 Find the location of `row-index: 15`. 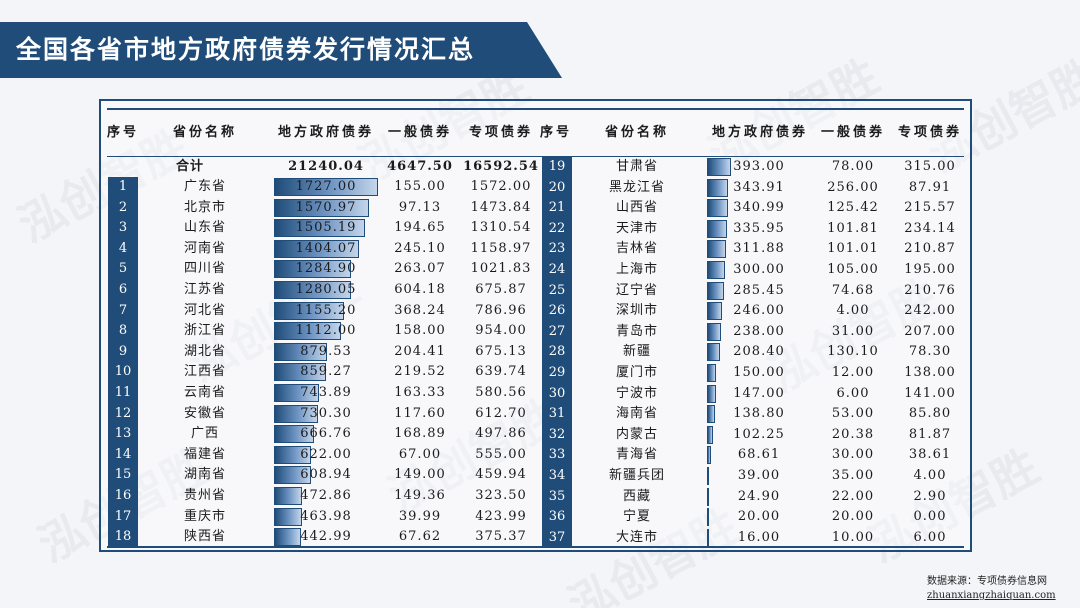

row-index: 15 is located at coordinates (123, 475).